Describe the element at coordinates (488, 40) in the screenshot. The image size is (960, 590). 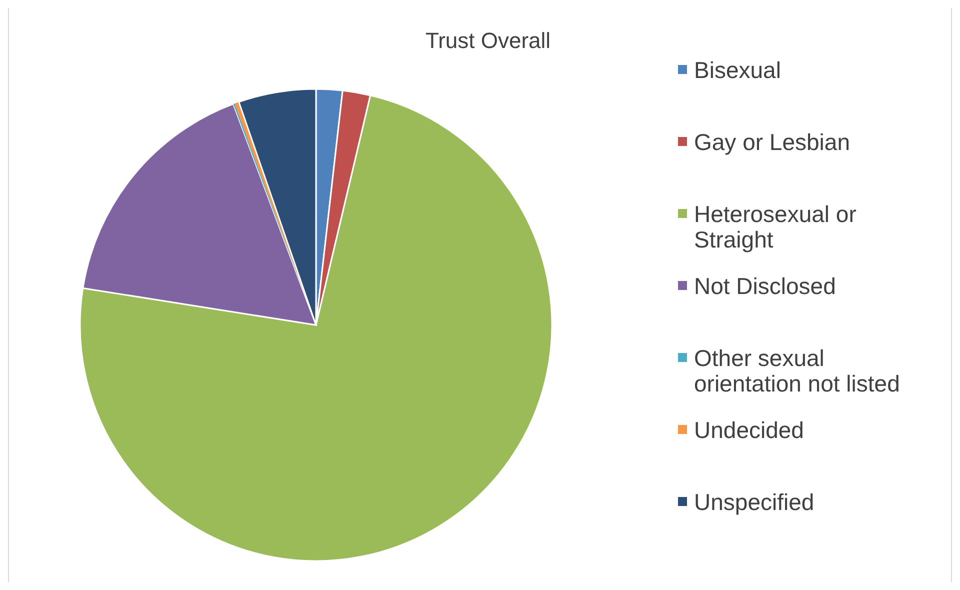
I see `chart-title: Trust Overall` at that location.